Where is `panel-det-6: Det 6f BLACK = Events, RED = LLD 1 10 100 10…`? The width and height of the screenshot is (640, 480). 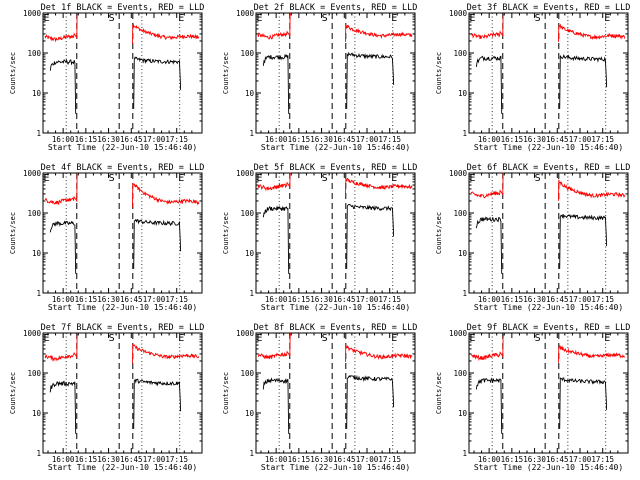 panel-det-6: Det 6f BLACK = Events, RED = LLD 1 10 100 10… is located at coordinates (532, 237).